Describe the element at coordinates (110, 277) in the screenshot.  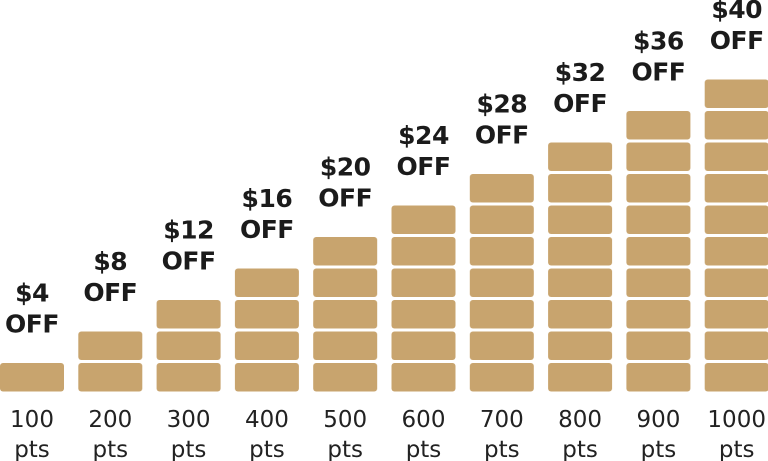
I see `value-label: $8 OFF` at that location.